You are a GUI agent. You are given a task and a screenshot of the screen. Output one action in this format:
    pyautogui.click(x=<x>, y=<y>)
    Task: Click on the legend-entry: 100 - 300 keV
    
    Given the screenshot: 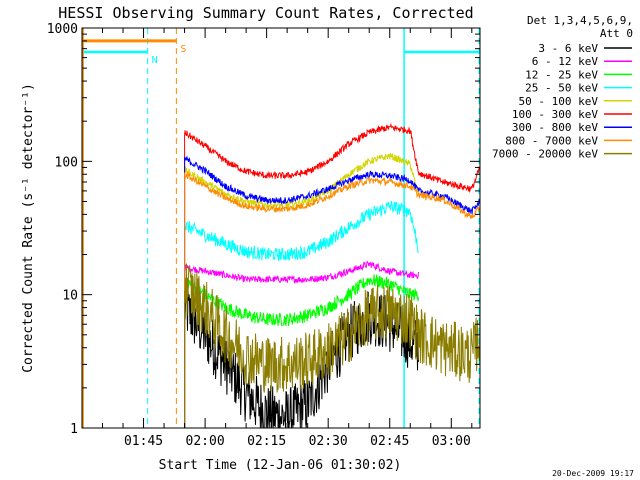 What is the action you would take?
    pyautogui.click(x=572, y=114)
    